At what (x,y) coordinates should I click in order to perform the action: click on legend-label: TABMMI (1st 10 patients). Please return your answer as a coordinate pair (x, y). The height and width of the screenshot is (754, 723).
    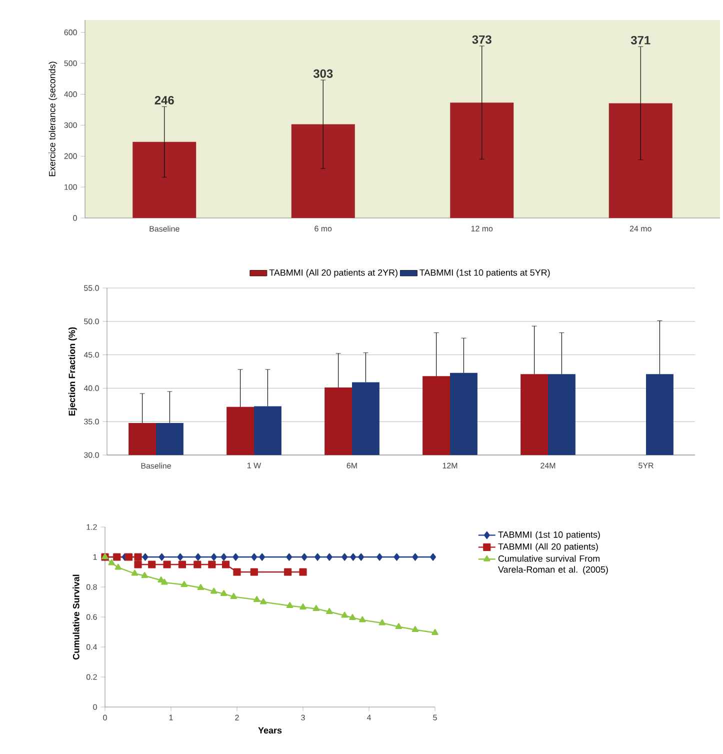
    Looking at the image, I should click on (549, 535).